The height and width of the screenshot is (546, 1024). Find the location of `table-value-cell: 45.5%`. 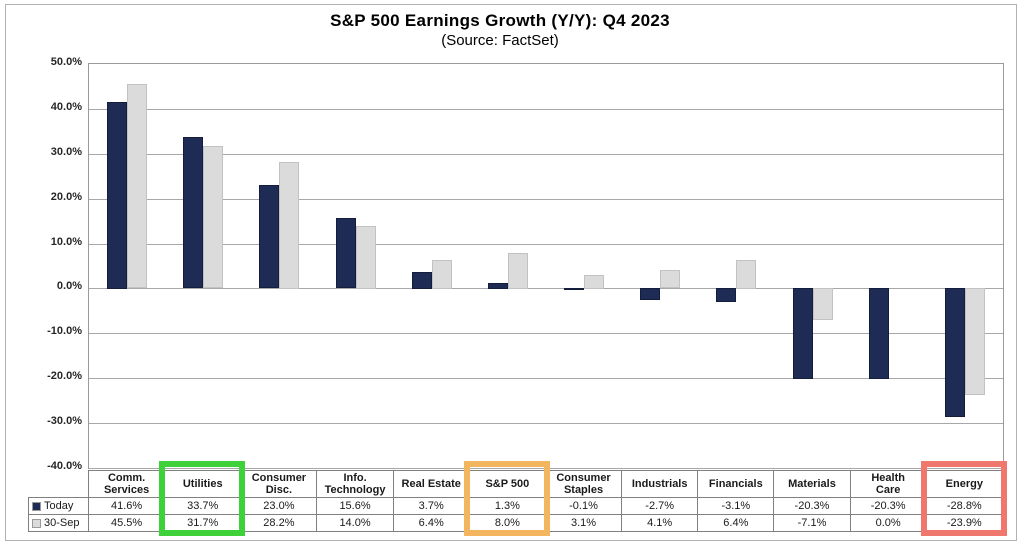

table-value-cell: 45.5% is located at coordinates (126, 523).